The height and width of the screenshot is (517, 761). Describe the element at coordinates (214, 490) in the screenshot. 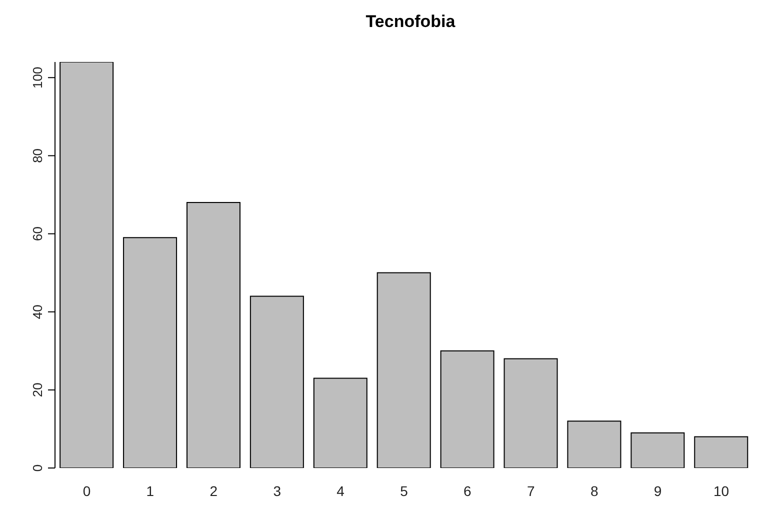

I see `x-tick-label: 2` at that location.